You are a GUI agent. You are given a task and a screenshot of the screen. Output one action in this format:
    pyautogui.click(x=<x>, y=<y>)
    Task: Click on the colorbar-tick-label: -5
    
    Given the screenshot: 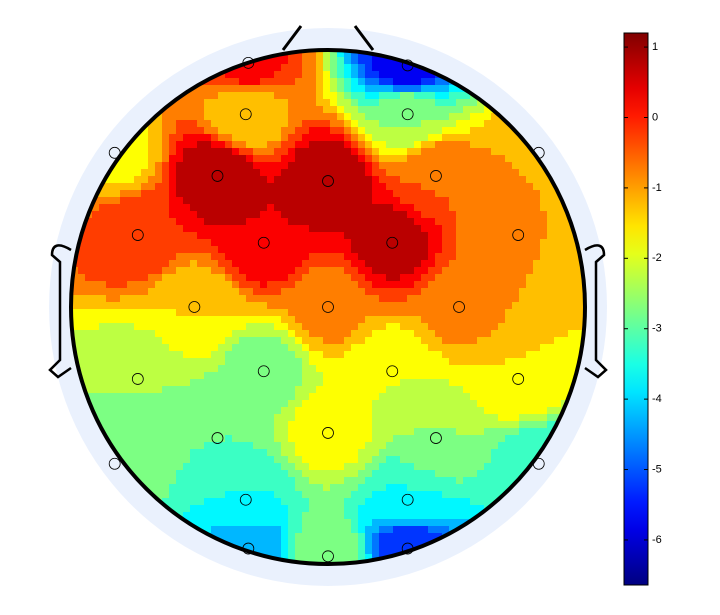 What is the action you would take?
    pyautogui.click(x=657, y=469)
    